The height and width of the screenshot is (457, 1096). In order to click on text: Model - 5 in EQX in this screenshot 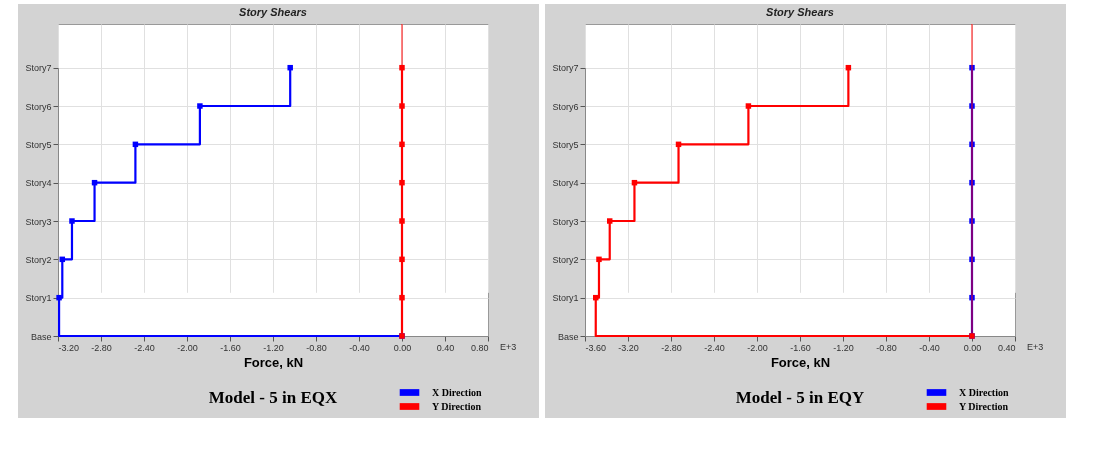, I will do `click(273, 397)`.